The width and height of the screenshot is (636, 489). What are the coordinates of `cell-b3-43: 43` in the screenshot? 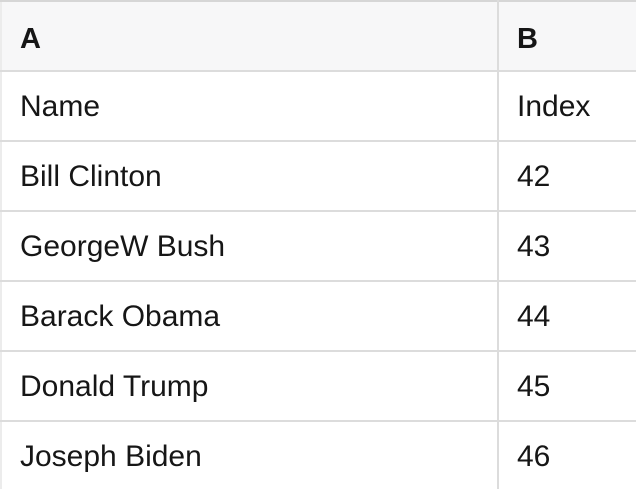 It's located at (566, 246).